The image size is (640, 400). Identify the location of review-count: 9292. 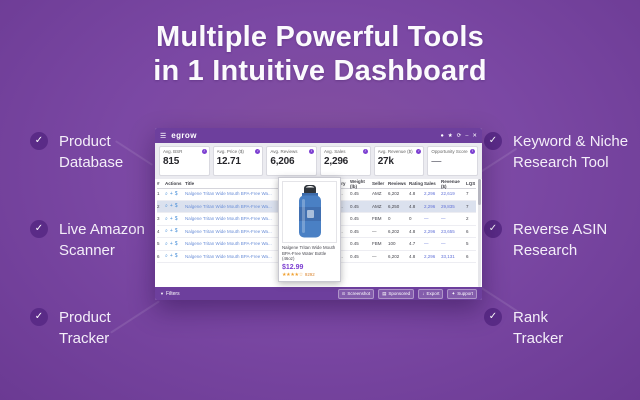
(309, 275).